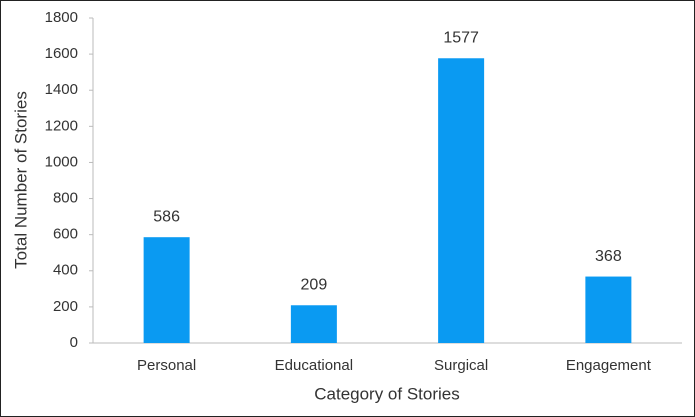 The height and width of the screenshot is (417, 695). Describe the element at coordinates (65, 234) in the screenshot. I see `y-tick-label: 600` at that location.